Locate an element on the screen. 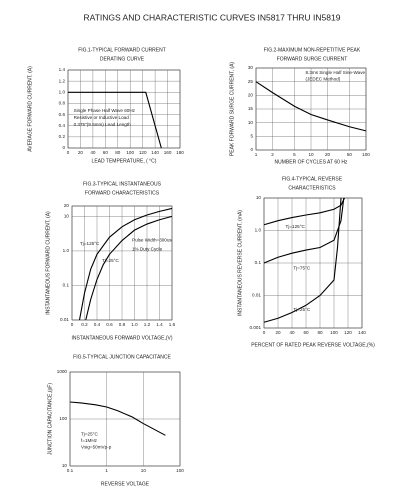  x-tick-label: 0.4 is located at coordinates (97, 324).